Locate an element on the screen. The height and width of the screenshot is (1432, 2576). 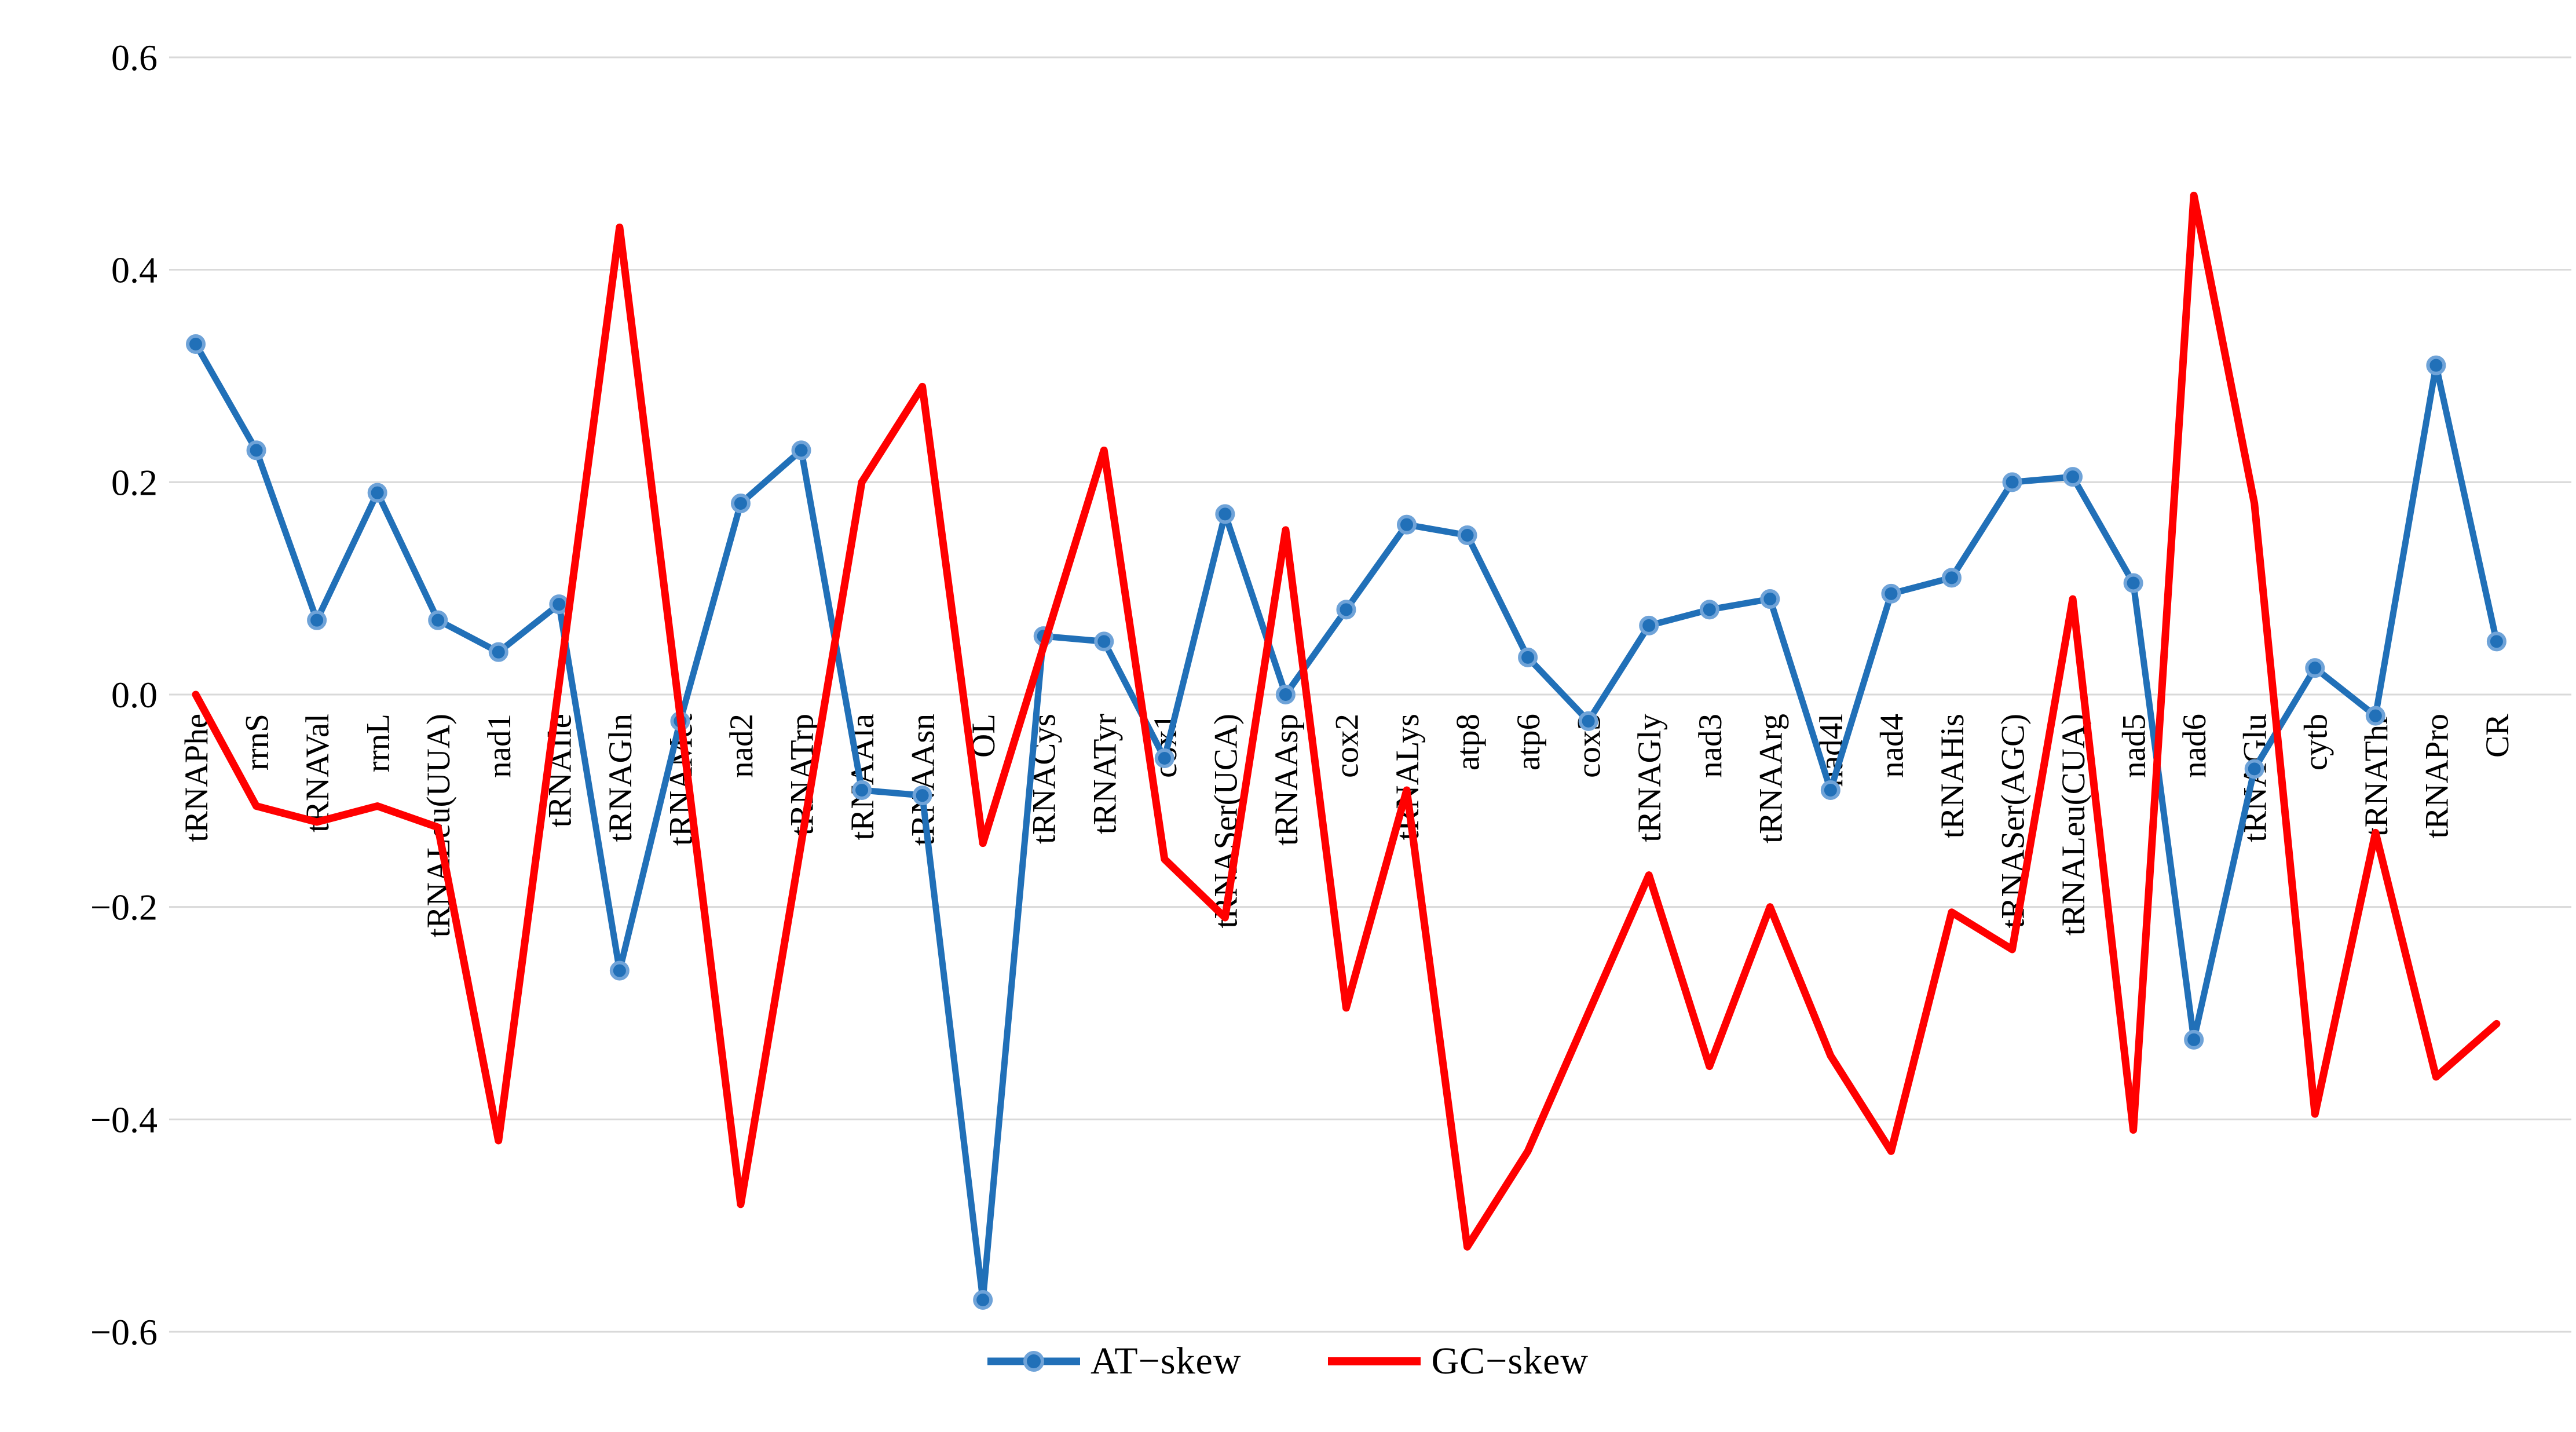
x-category-label: tRNAPhe is located at coordinates (196, 778).